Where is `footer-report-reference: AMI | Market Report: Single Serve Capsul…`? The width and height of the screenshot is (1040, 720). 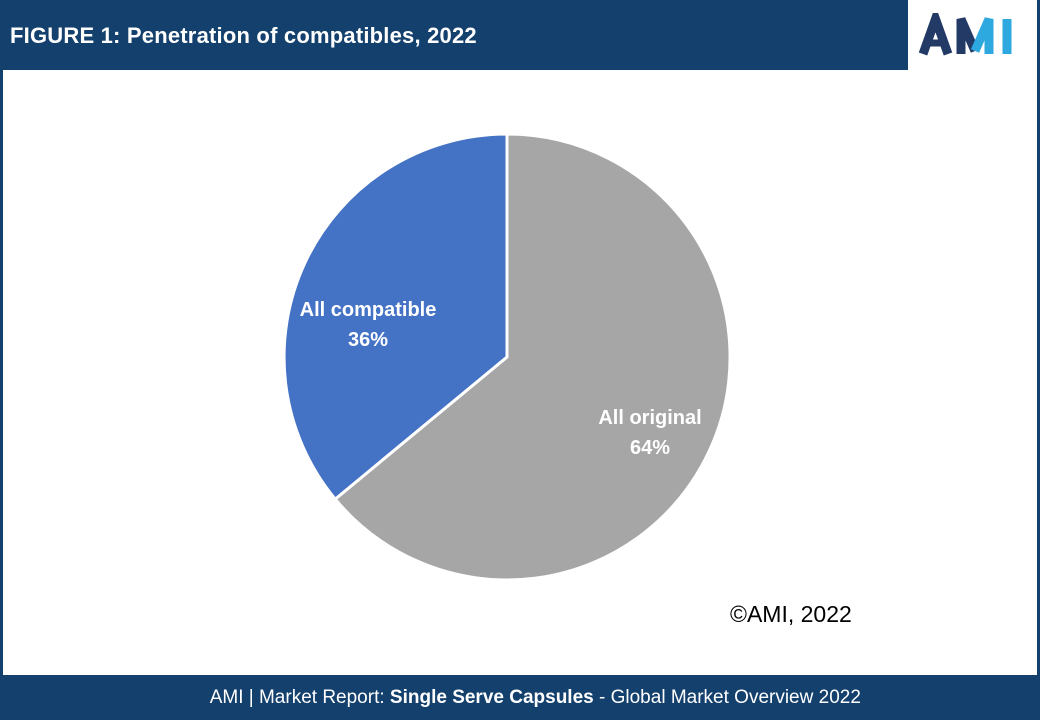 footer-report-reference: AMI | Market Report: Single Serve Capsul… is located at coordinates (520, 692).